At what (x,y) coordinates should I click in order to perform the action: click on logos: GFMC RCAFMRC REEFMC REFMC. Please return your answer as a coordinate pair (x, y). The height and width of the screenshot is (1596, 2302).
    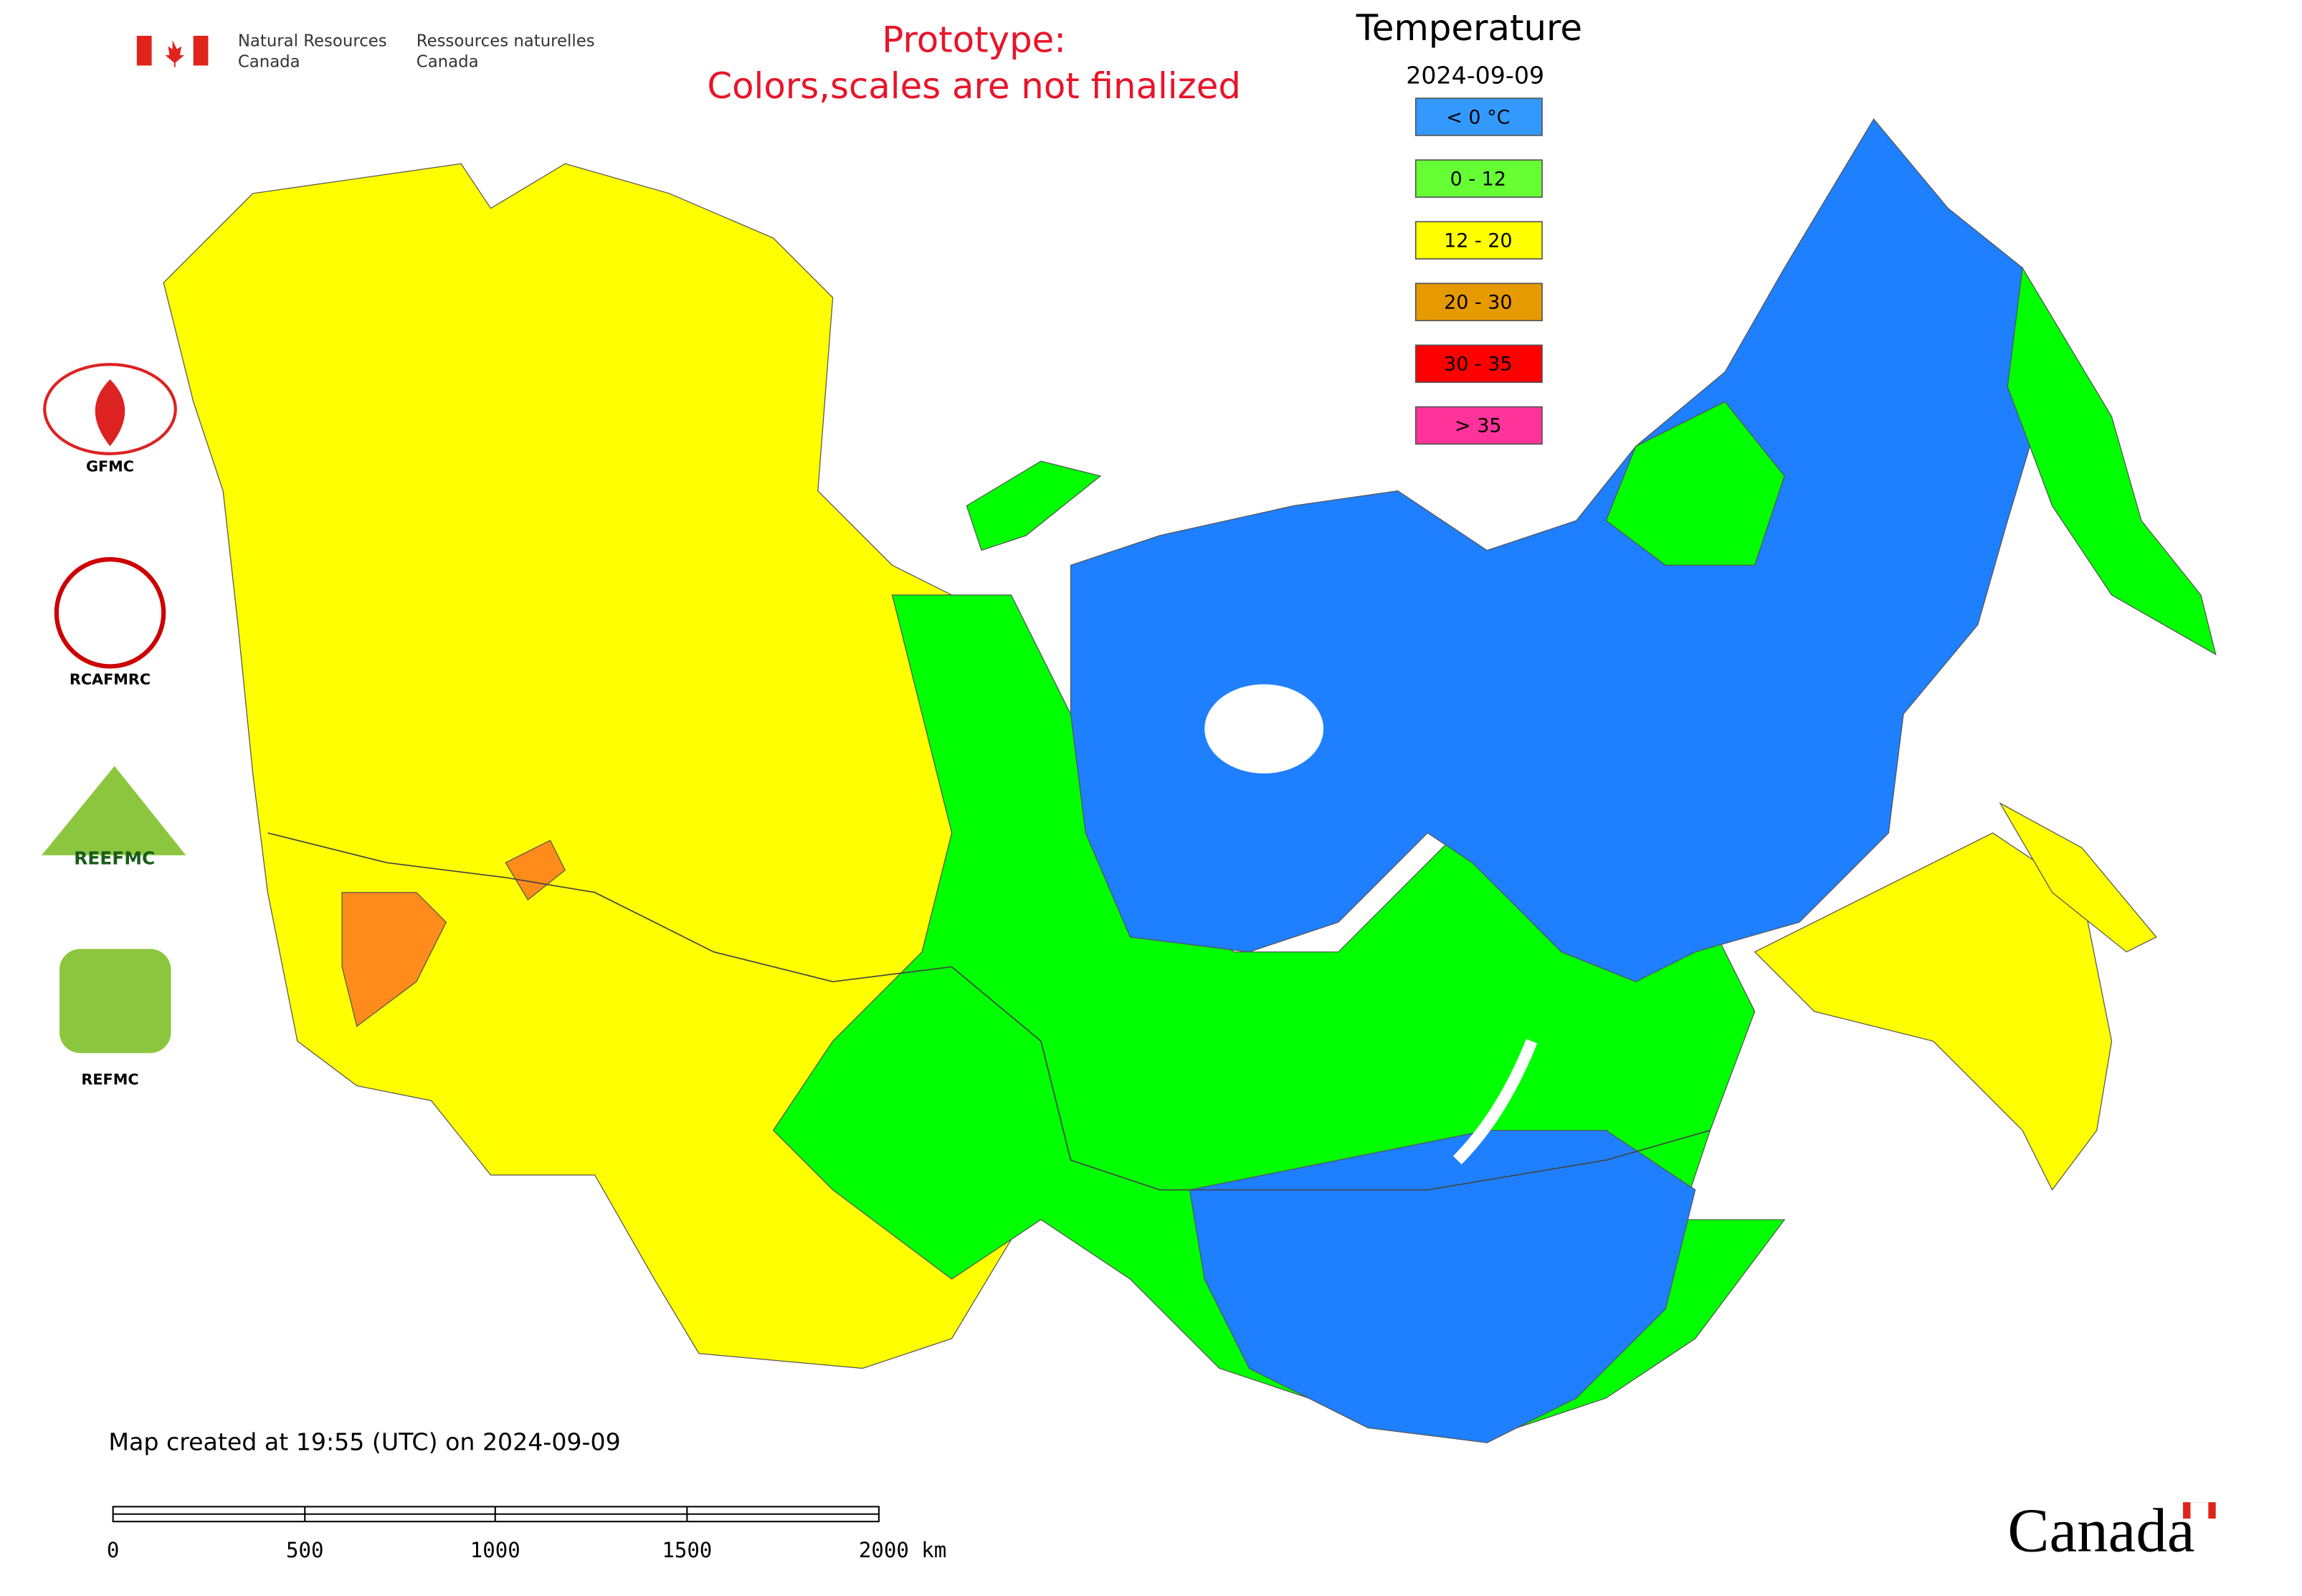
    Looking at the image, I should click on (114, 725).